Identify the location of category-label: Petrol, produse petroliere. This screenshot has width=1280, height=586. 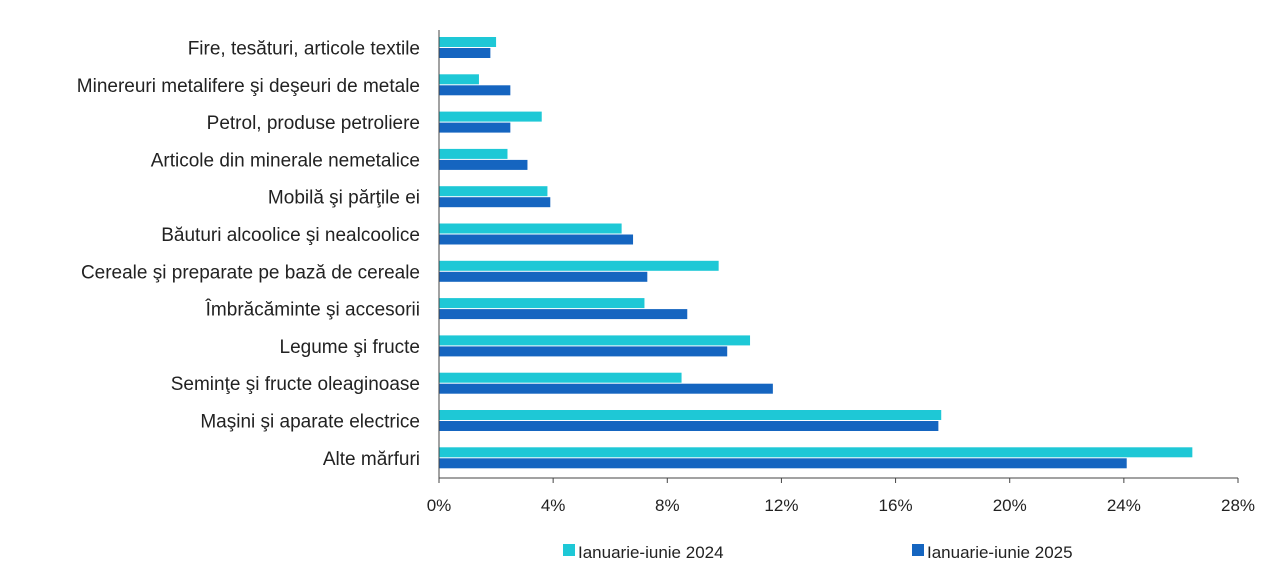
(313, 123).